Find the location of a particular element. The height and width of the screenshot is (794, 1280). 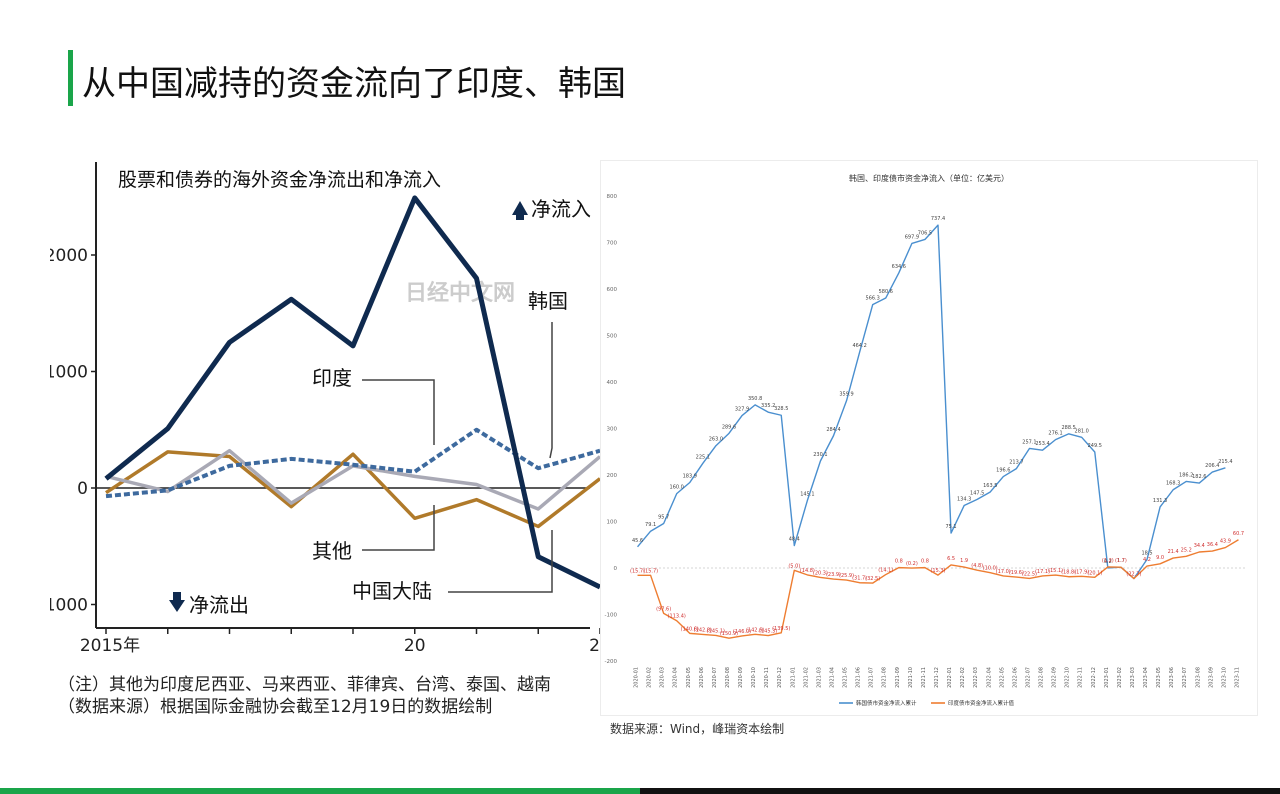

right-data-label: (19.6) is located at coordinates (1016, 573).